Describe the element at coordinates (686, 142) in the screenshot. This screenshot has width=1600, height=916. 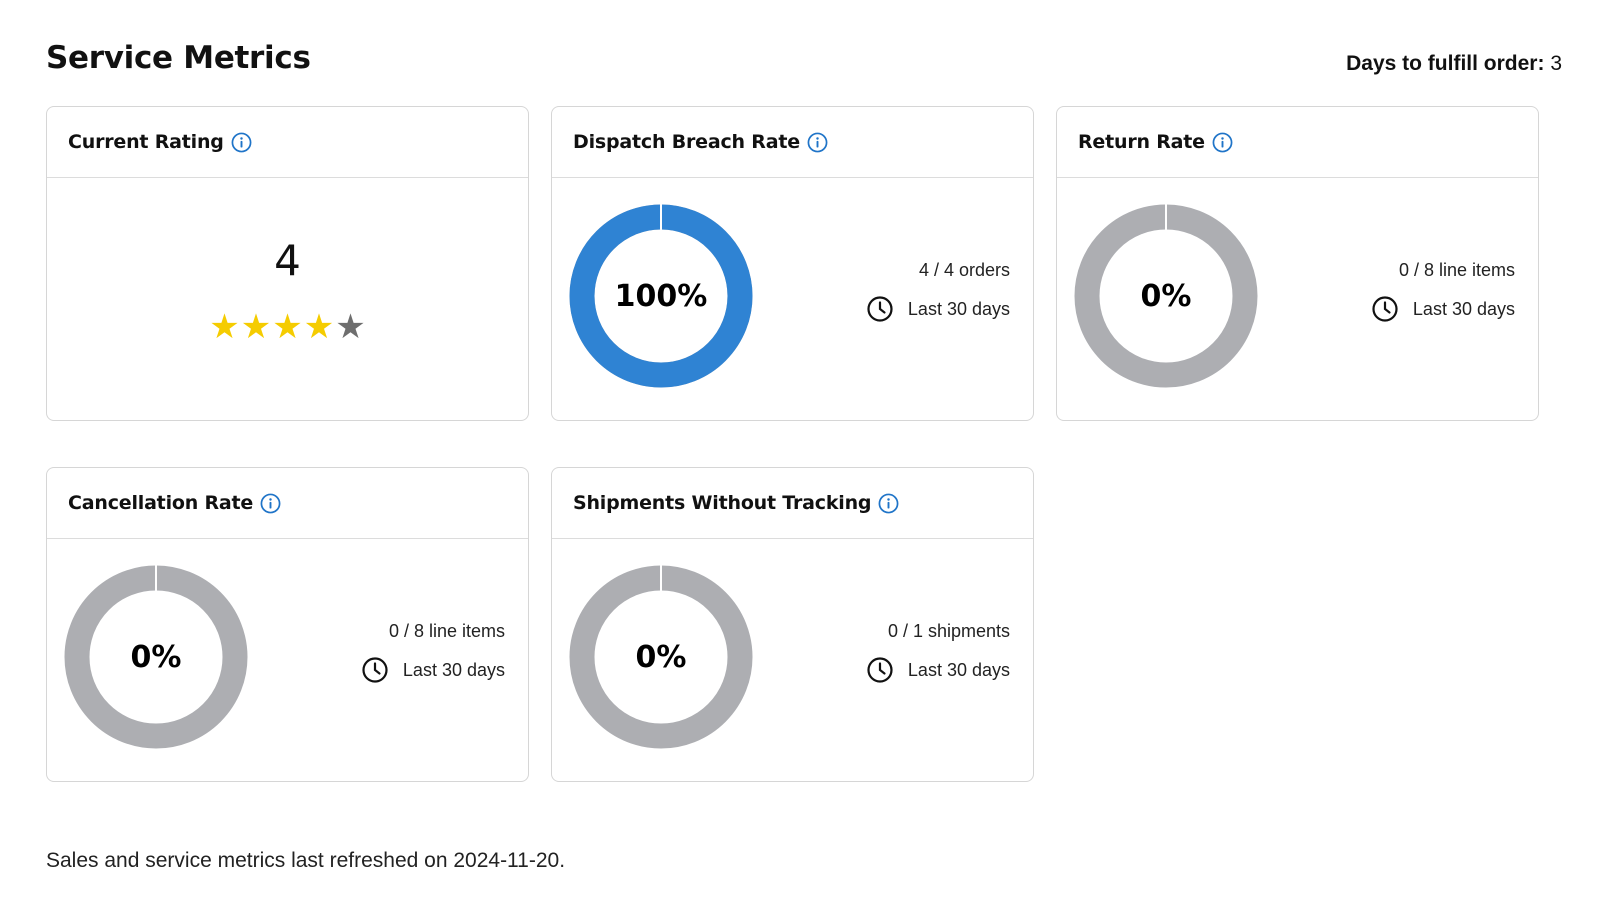
I see `card-title: Dispatch Breach Rate` at that location.